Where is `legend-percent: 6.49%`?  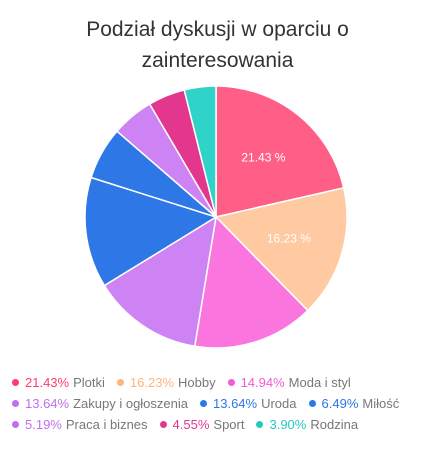 legend-percent: 6.49% is located at coordinates (340, 403).